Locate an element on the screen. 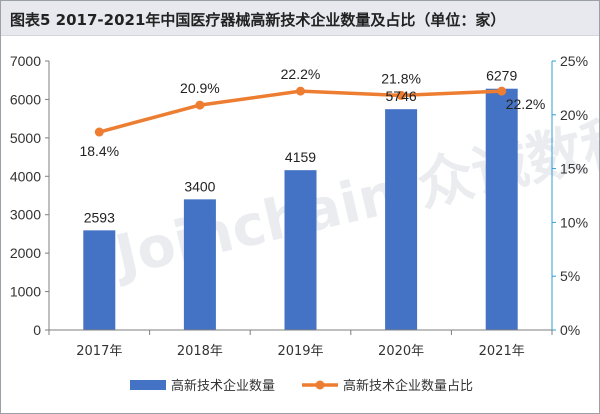  x-category-label: 2018年 is located at coordinates (200, 351).